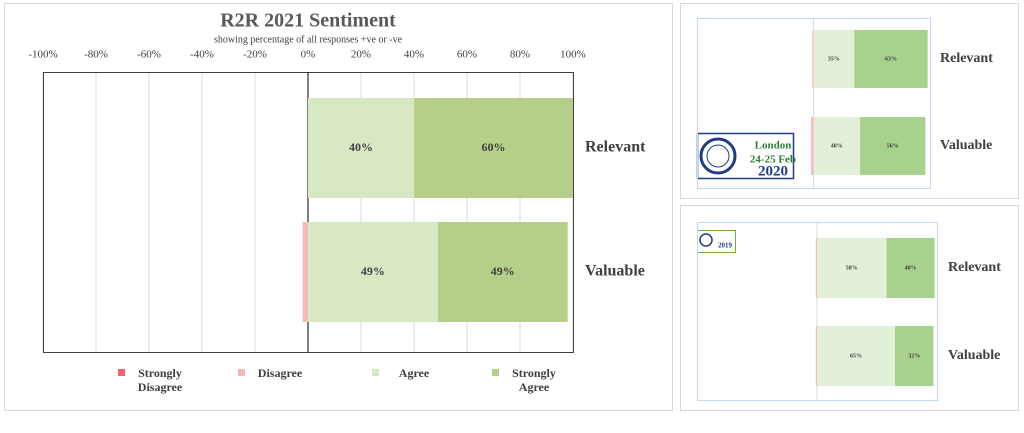 Image resolution: width=1024 pixels, height=433 pixels. I want to click on data-label: 60%, so click(494, 147).